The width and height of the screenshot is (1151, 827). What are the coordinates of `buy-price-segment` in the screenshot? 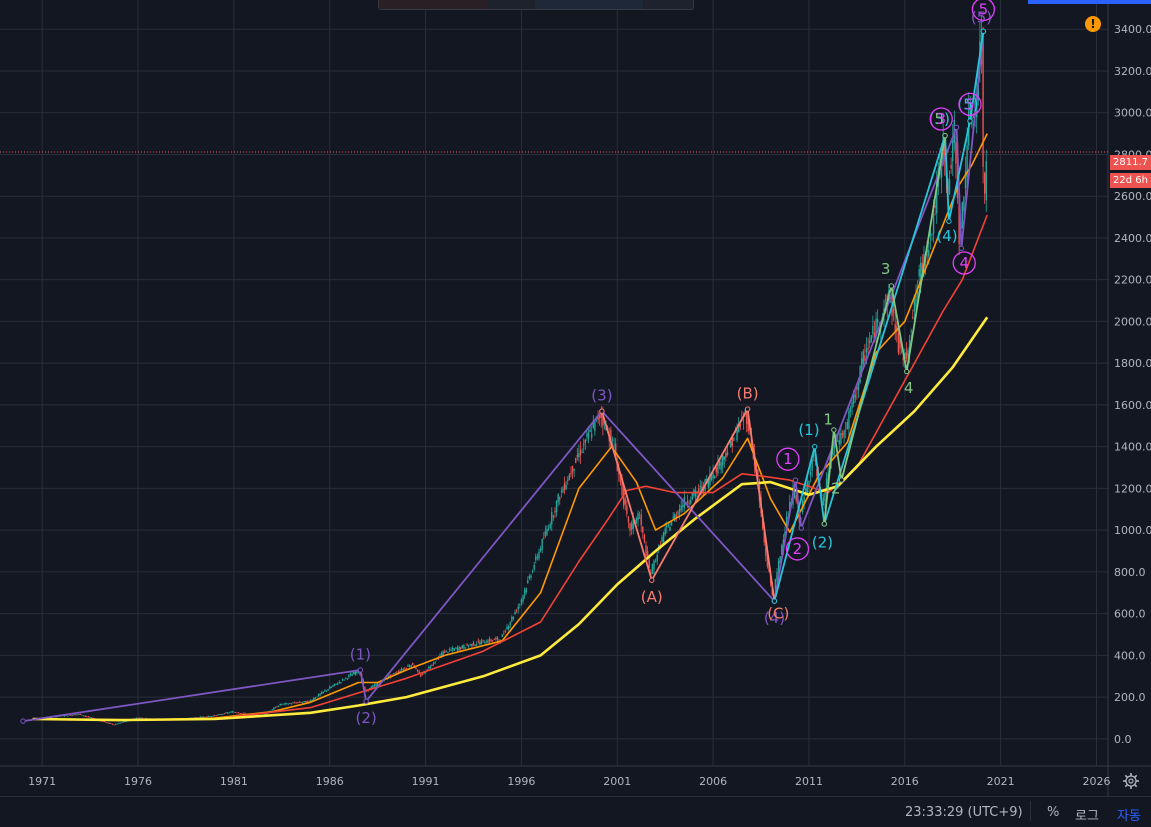 It's located at (589, 4).